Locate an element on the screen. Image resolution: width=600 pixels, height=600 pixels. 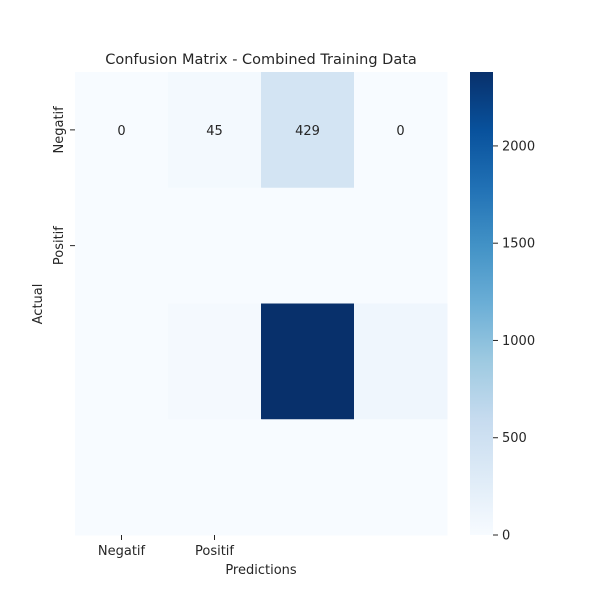
cell-annotation-r0-c2: 429 is located at coordinates (307, 131).